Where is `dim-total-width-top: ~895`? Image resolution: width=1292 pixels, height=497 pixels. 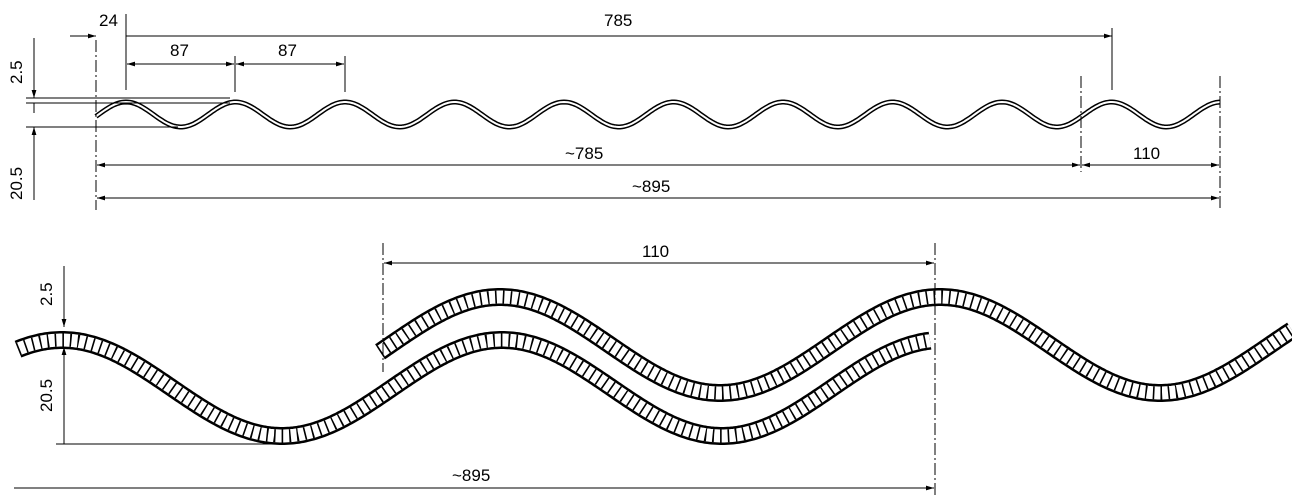
dim-total-width-top: ~895 is located at coordinates (658, 189).